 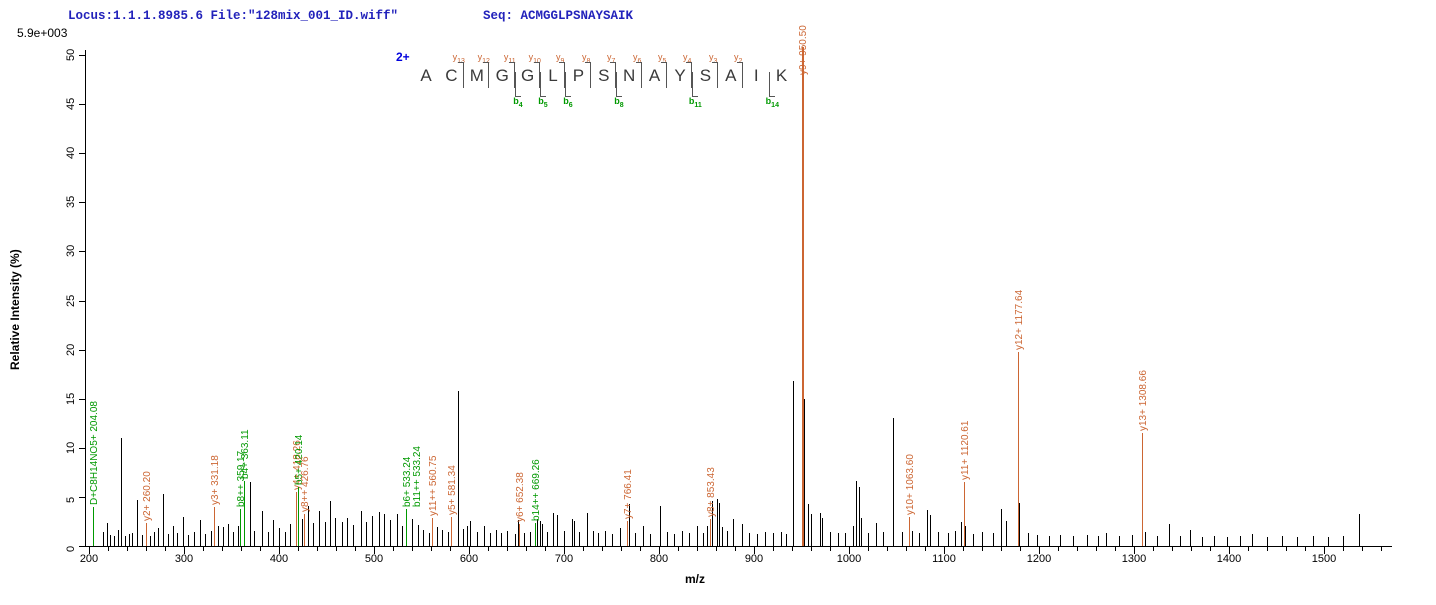 What do you see at coordinates (711, 492) in the screenshot?
I see `peak-label: y8+ 853.43` at bounding box center [711, 492].